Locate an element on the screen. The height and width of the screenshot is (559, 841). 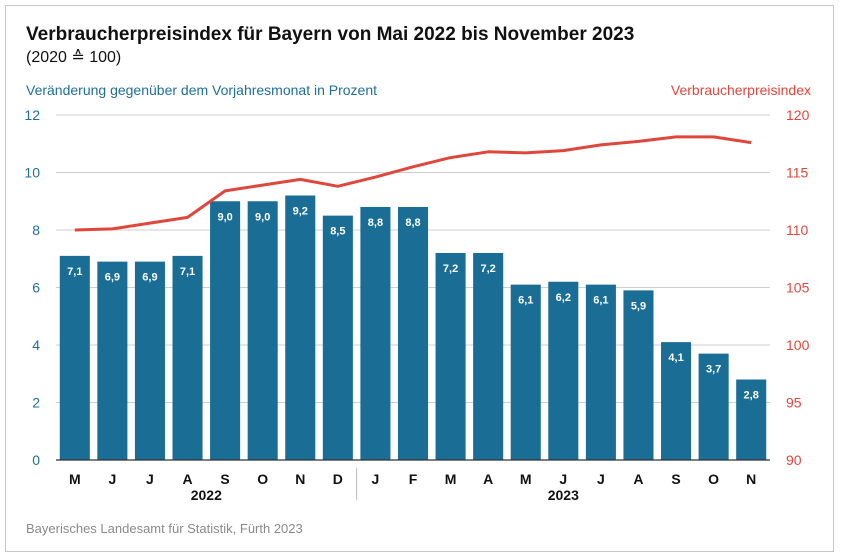
left-tick-label: 8 is located at coordinates (36, 230).